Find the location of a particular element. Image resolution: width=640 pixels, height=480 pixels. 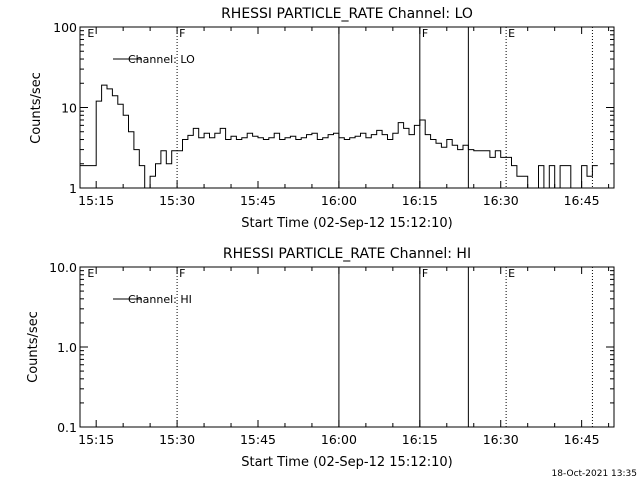

y-tick-label: 0.1 is located at coordinates (67, 427).